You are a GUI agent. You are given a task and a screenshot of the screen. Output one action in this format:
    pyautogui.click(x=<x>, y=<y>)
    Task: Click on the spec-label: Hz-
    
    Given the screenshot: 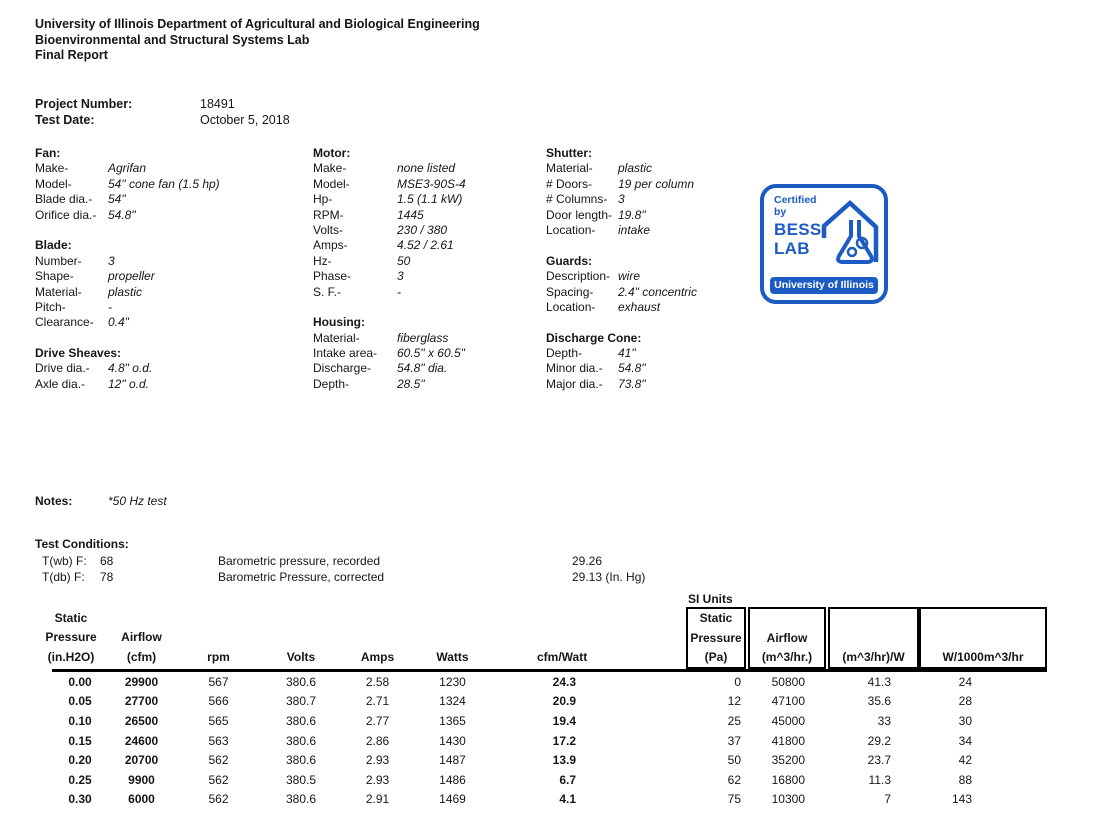 What is the action you would take?
    pyautogui.click(x=322, y=260)
    